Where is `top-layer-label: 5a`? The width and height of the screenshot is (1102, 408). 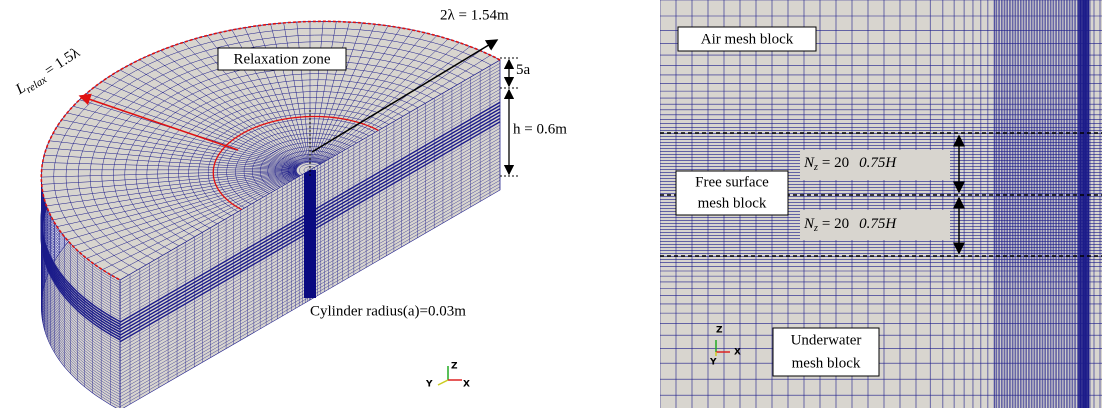 top-layer-label: 5a is located at coordinates (523, 70).